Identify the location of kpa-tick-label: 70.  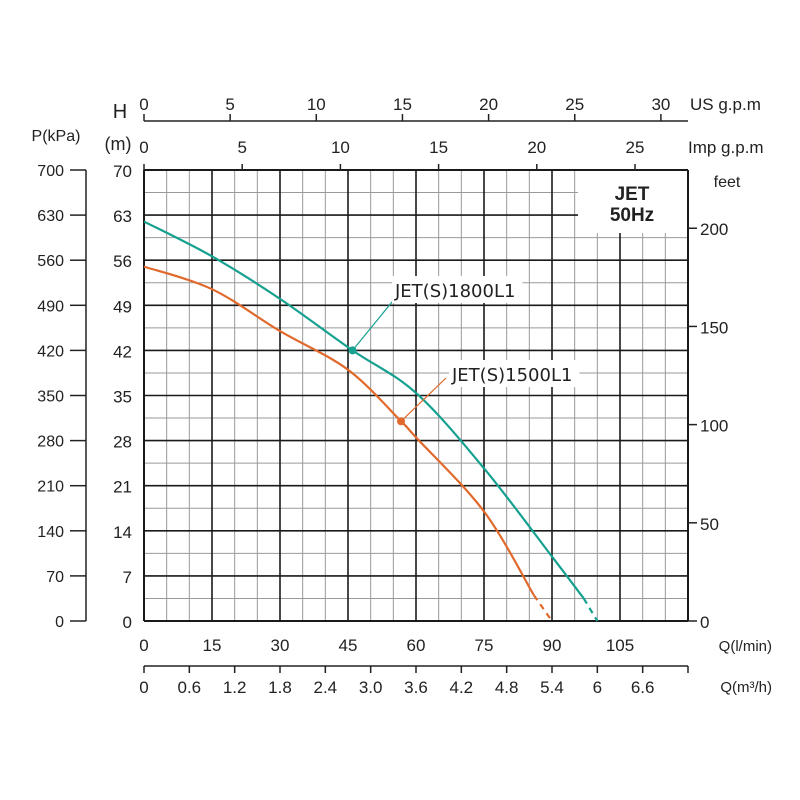
(55, 577).